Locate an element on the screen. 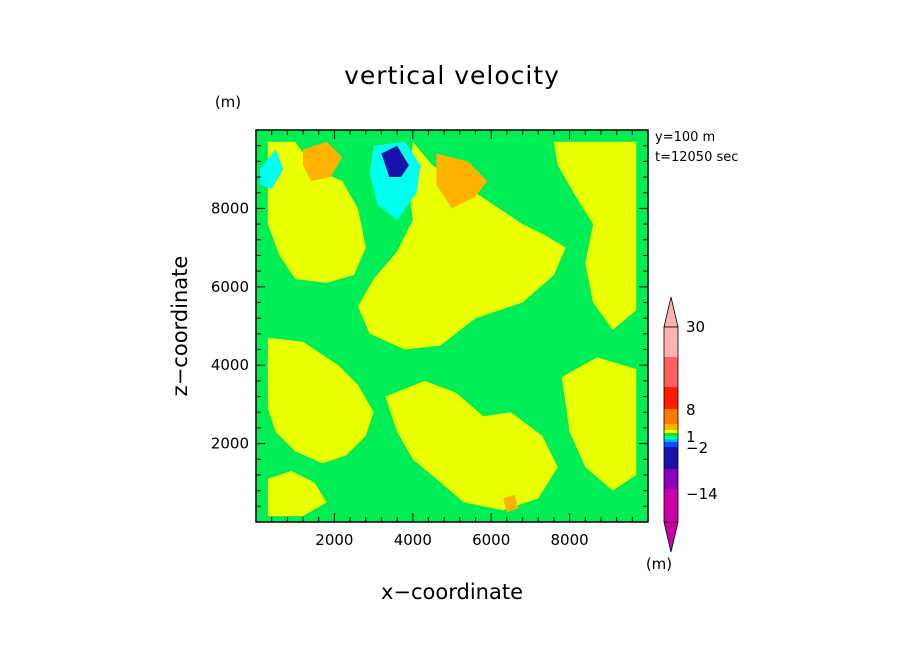 This screenshot has height=654, width=904. colorbar-label: 30 is located at coordinates (695, 327).